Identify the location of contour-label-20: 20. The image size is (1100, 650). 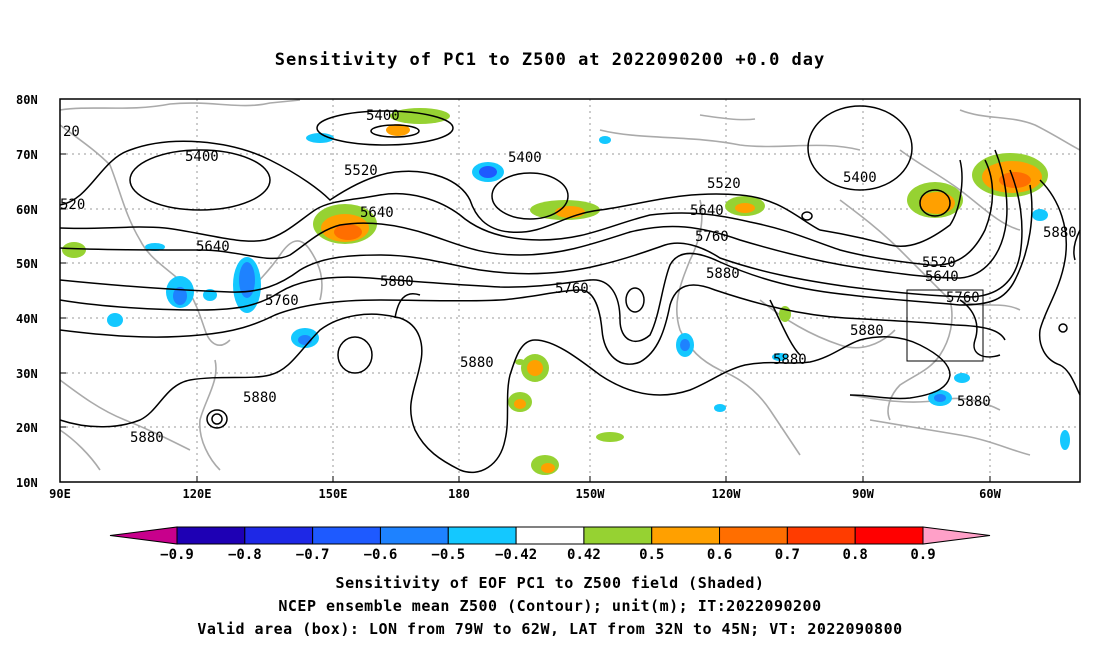
(71, 132).